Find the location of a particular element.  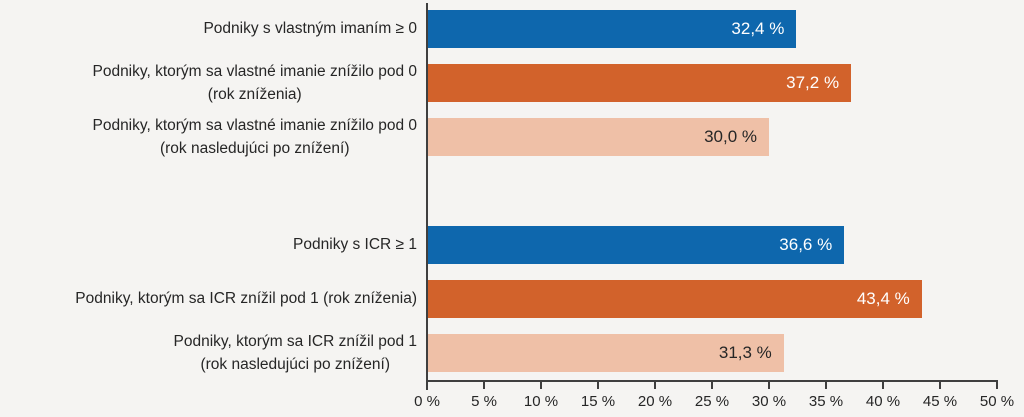

bar-track: 36,6 % is located at coordinates (712, 245).